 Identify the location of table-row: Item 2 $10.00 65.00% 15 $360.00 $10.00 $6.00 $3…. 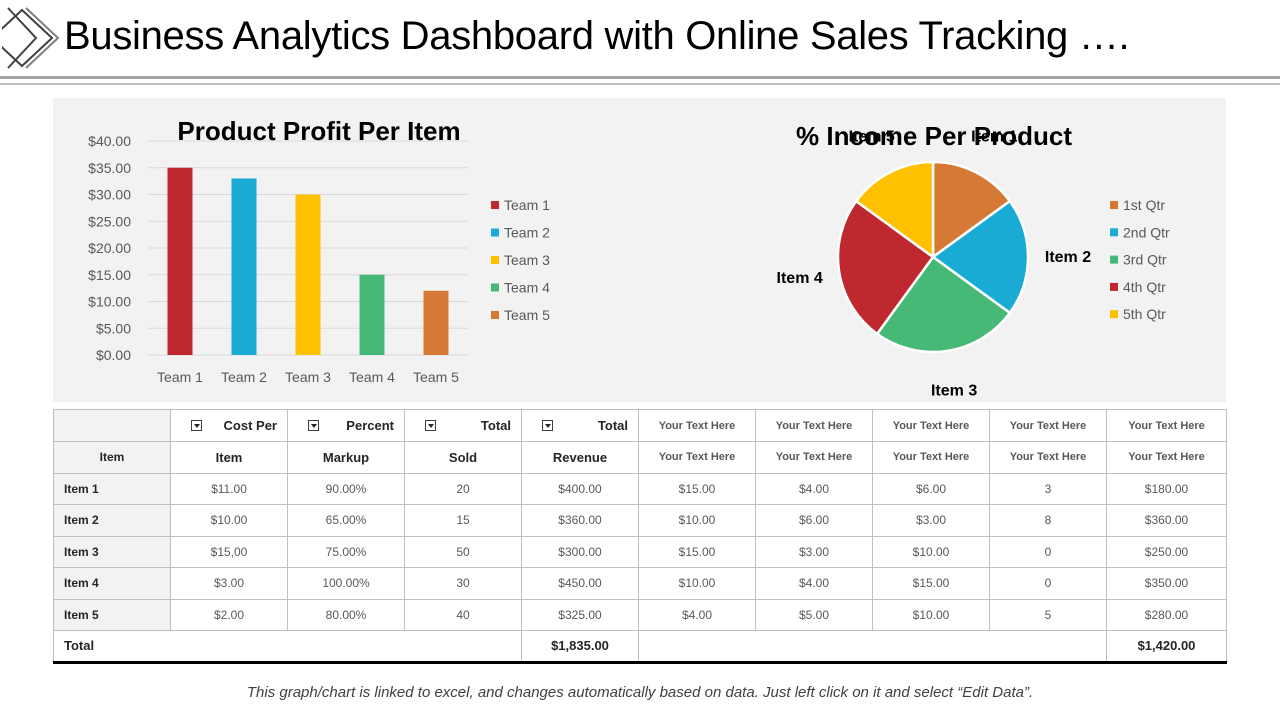
(640, 520).